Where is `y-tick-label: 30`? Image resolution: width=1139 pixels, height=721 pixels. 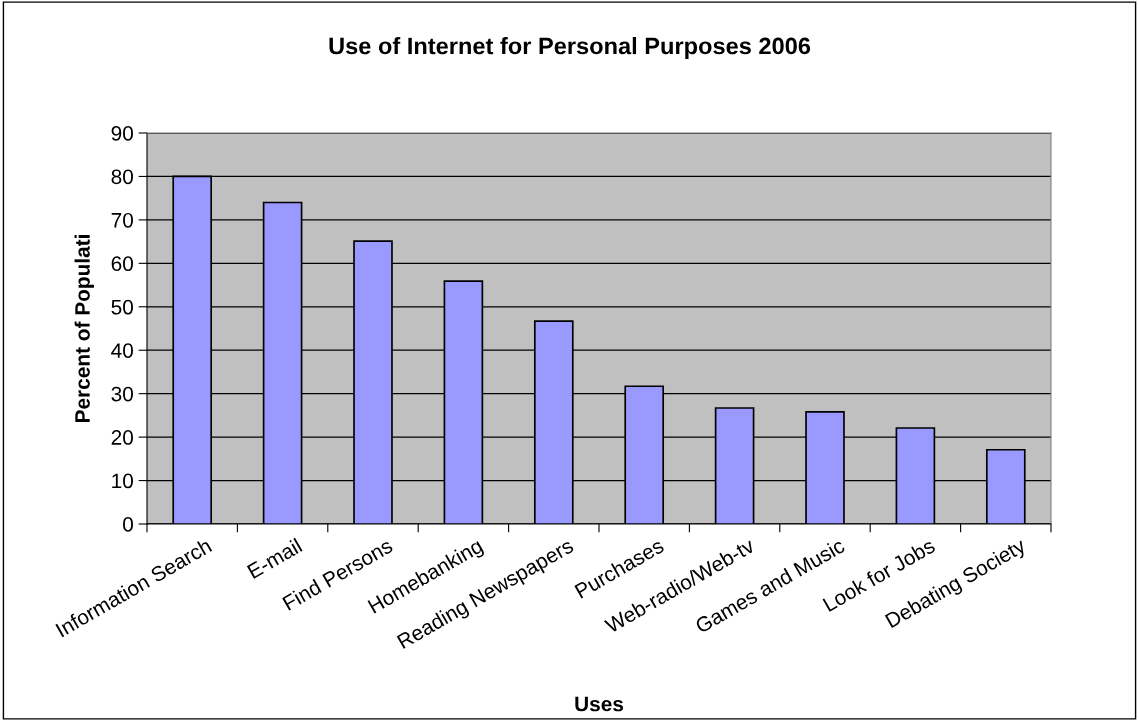 y-tick-label: 30 is located at coordinates (122, 394).